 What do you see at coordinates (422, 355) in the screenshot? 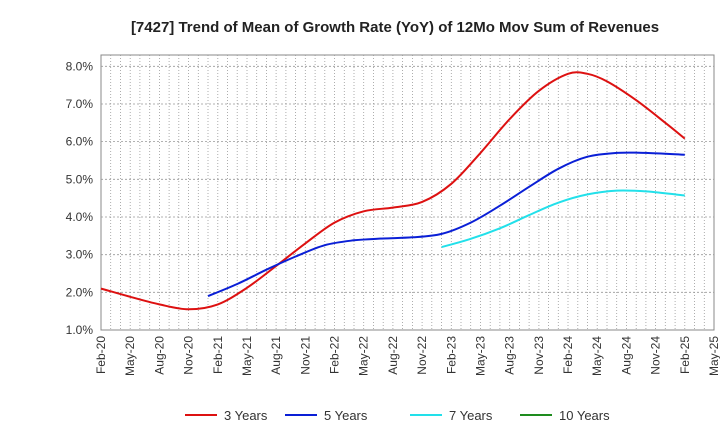
I see `x-tick-label: Nov-22` at bounding box center [422, 355].